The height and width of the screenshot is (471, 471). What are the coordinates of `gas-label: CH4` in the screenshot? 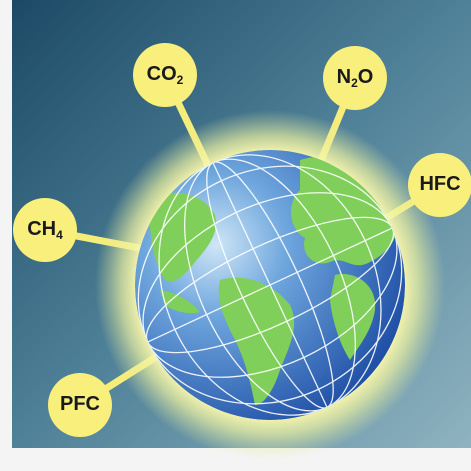 It's located at (45, 230).